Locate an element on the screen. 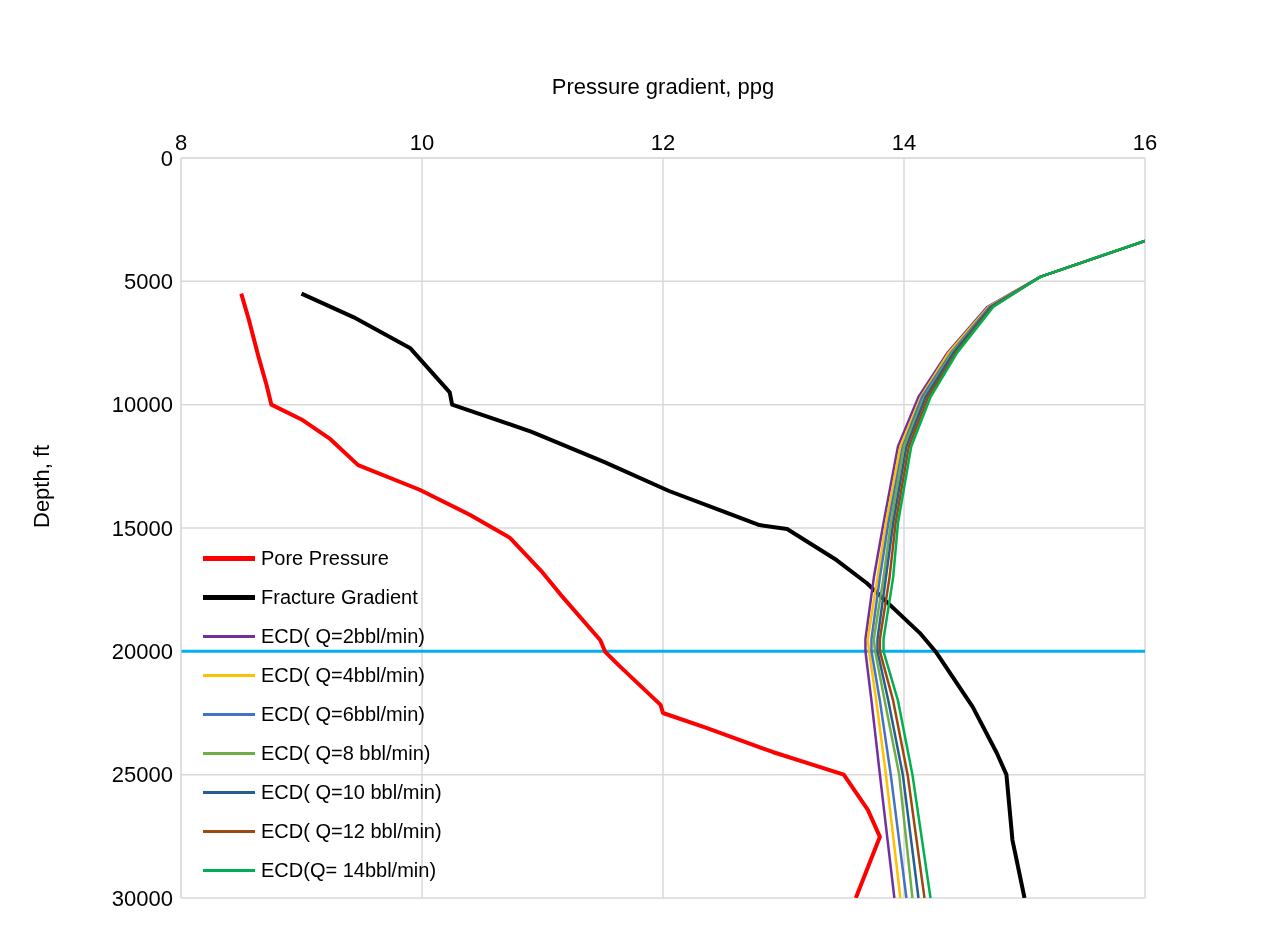 The image size is (1264, 928). x-tick-label: 8 is located at coordinates (181, 142).